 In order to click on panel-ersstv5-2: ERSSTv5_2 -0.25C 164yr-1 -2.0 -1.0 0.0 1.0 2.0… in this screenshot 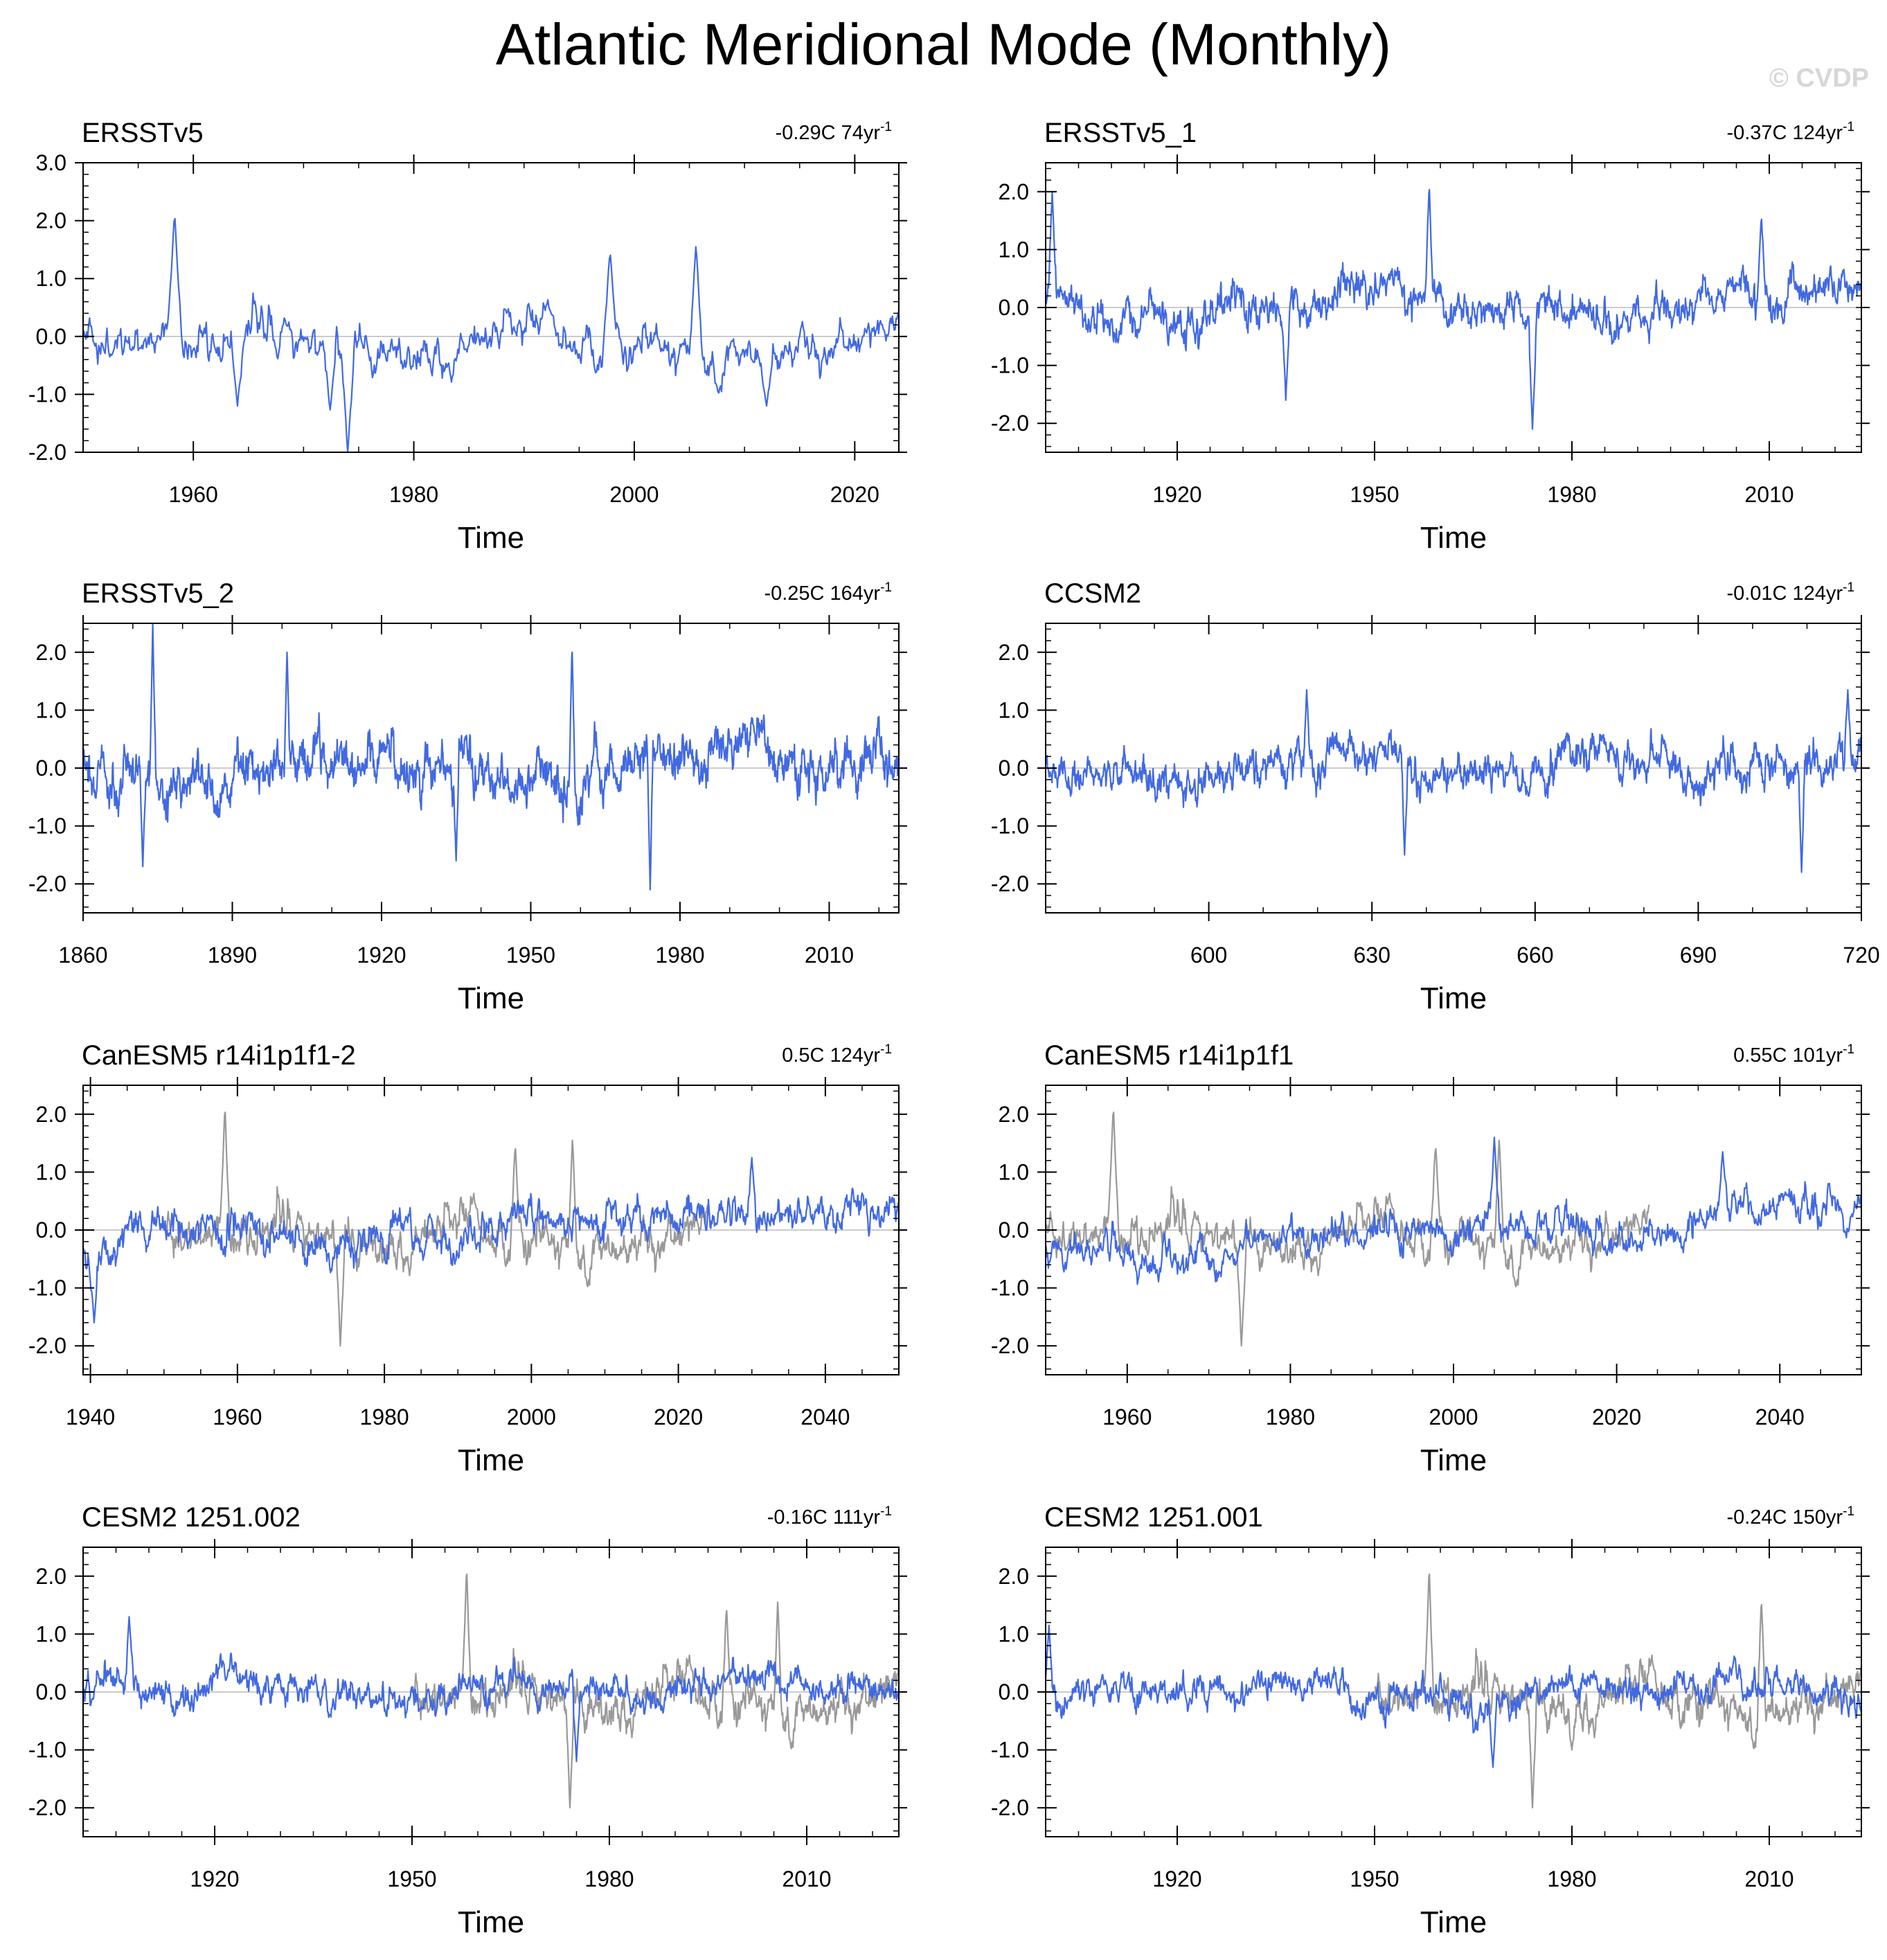, I will do `click(468, 797)`.